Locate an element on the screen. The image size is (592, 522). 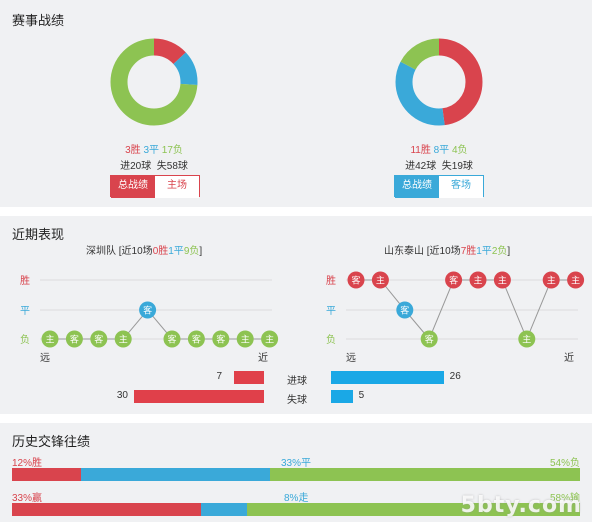
home-recent-chart: 胜平负主客客主客客客客主主远近 is located at coordinates (149, 319).